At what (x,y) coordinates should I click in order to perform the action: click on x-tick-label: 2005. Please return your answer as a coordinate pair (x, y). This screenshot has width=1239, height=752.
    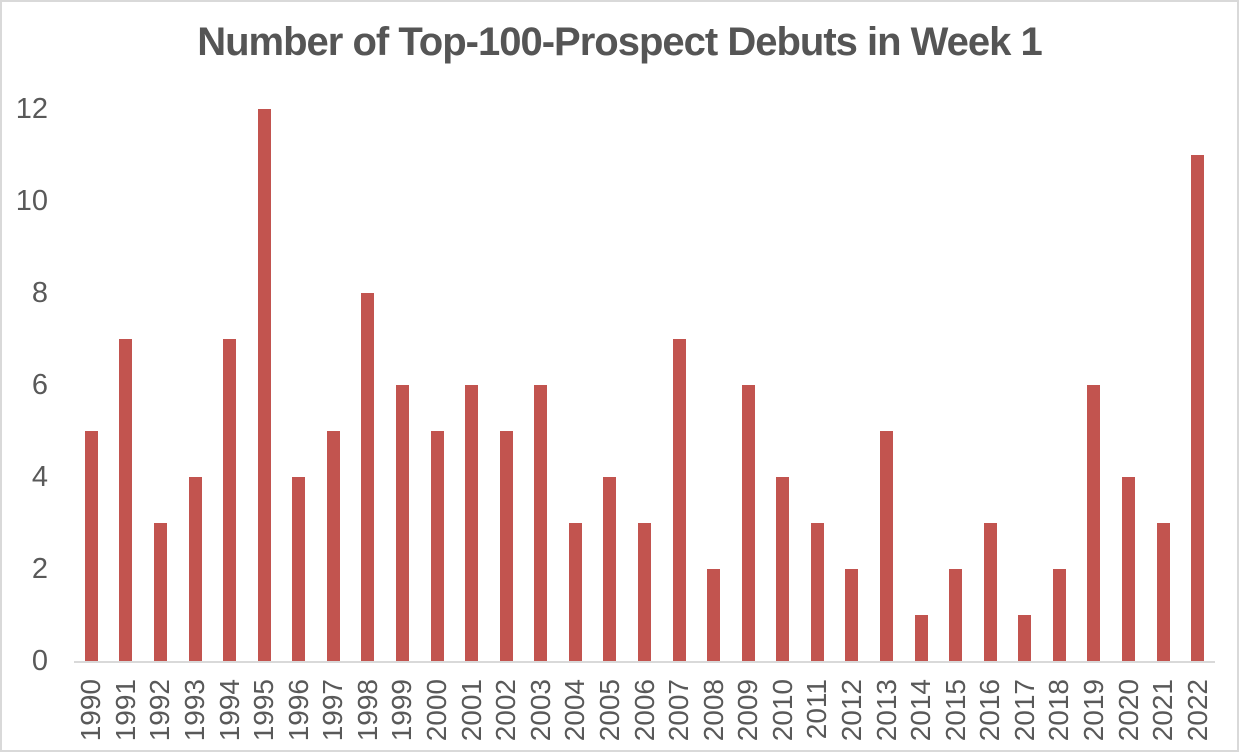
    Looking at the image, I should click on (609, 710).